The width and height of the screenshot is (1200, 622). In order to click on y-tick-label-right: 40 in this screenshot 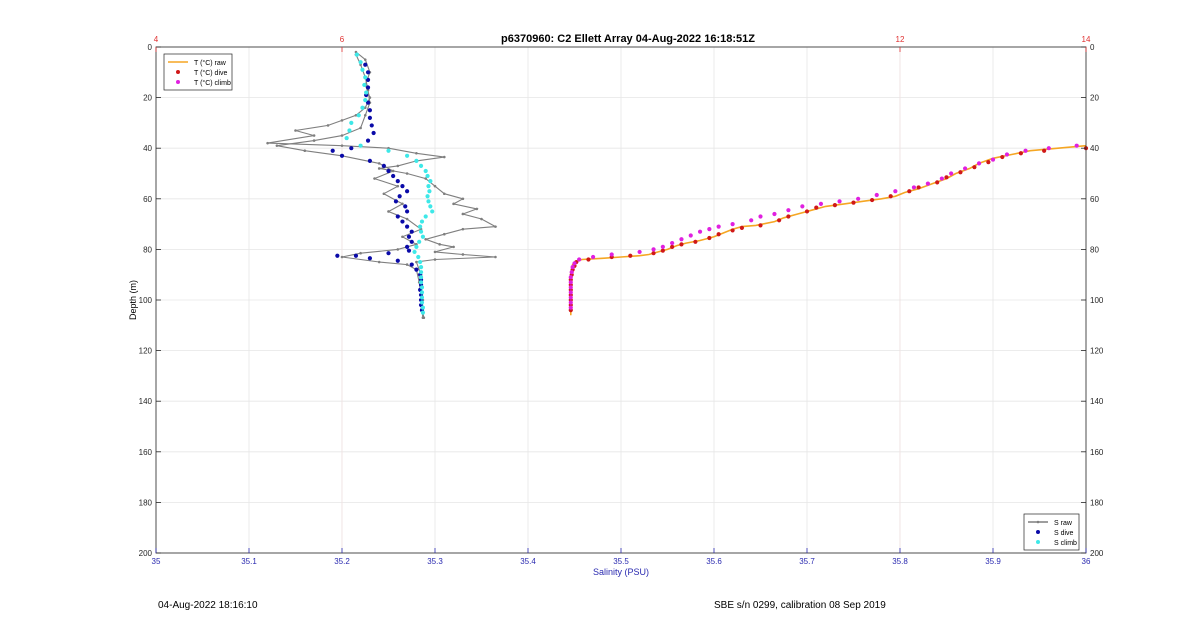, I will do `click(1094, 148)`.